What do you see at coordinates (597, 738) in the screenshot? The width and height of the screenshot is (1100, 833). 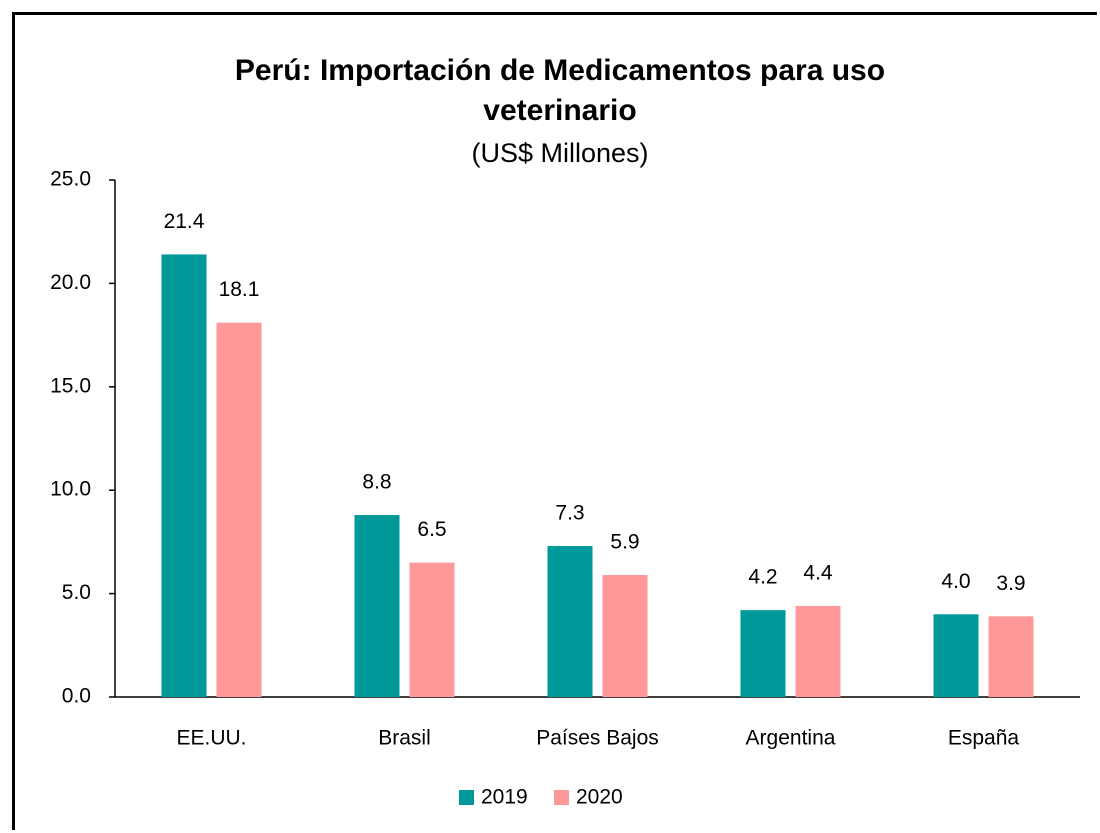 I see `x-tick-label: Países Bajos` at bounding box center [597, 738].